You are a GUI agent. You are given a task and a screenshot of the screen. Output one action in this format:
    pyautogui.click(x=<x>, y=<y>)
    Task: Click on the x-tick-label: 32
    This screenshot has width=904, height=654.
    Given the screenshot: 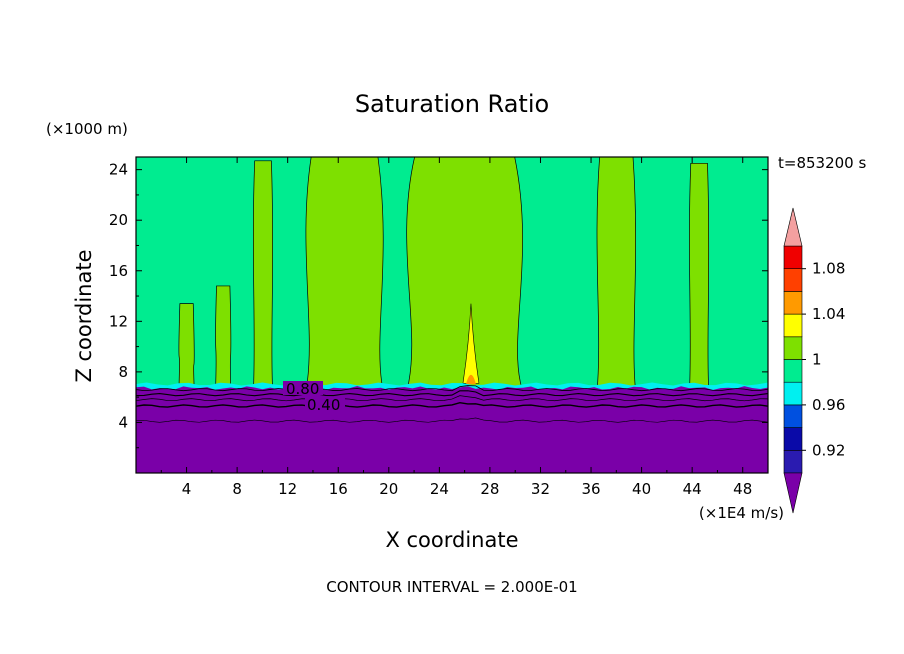 What is the action you would take?
    pyautogui.click(x=540, y=489)
    